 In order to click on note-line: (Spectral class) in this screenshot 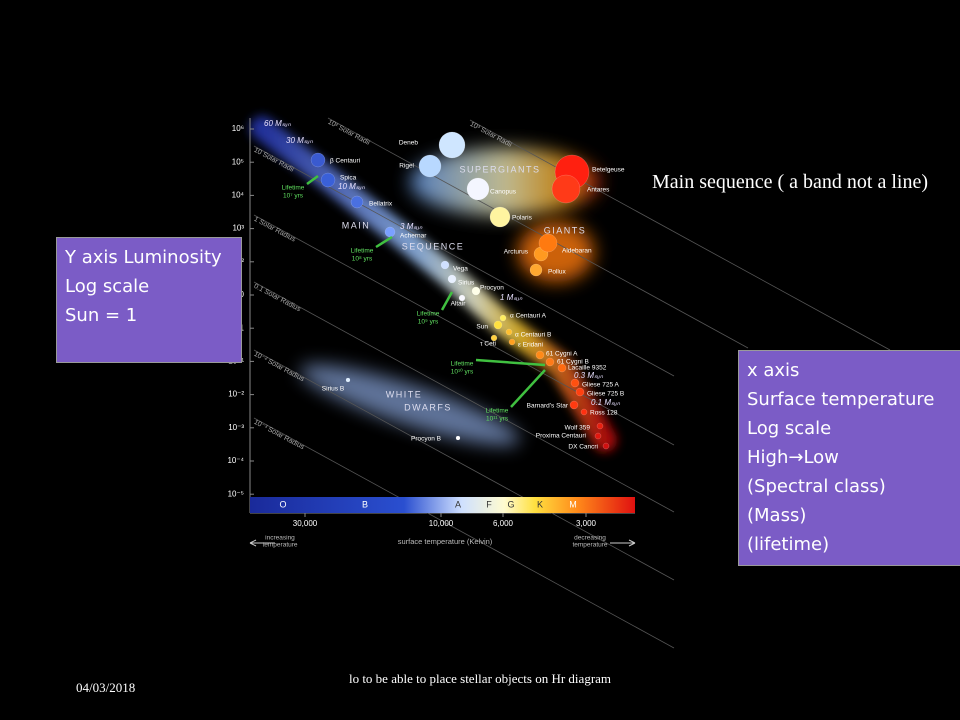, I will do `click(816, 486)`.